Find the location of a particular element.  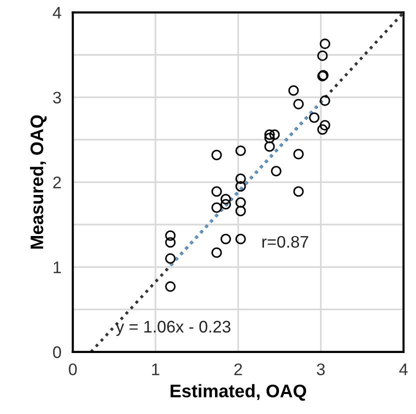

annotation: y = 1.06x - 0.23 is located at coordinates (173, 328).